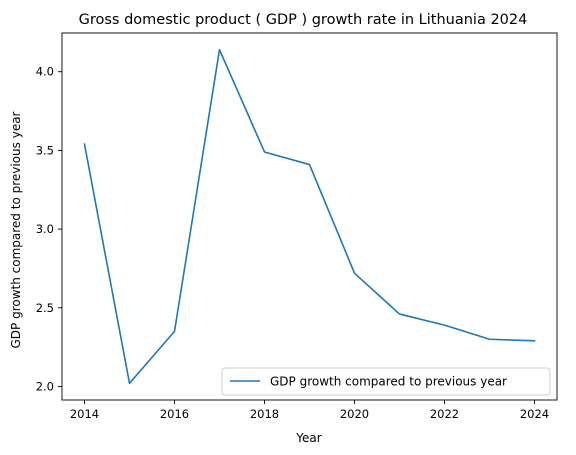 Image resolution: width=576 pixels, height=455 pixels. I want to click on legend-label: GDP growth compared to previous year, so click(388, 382).